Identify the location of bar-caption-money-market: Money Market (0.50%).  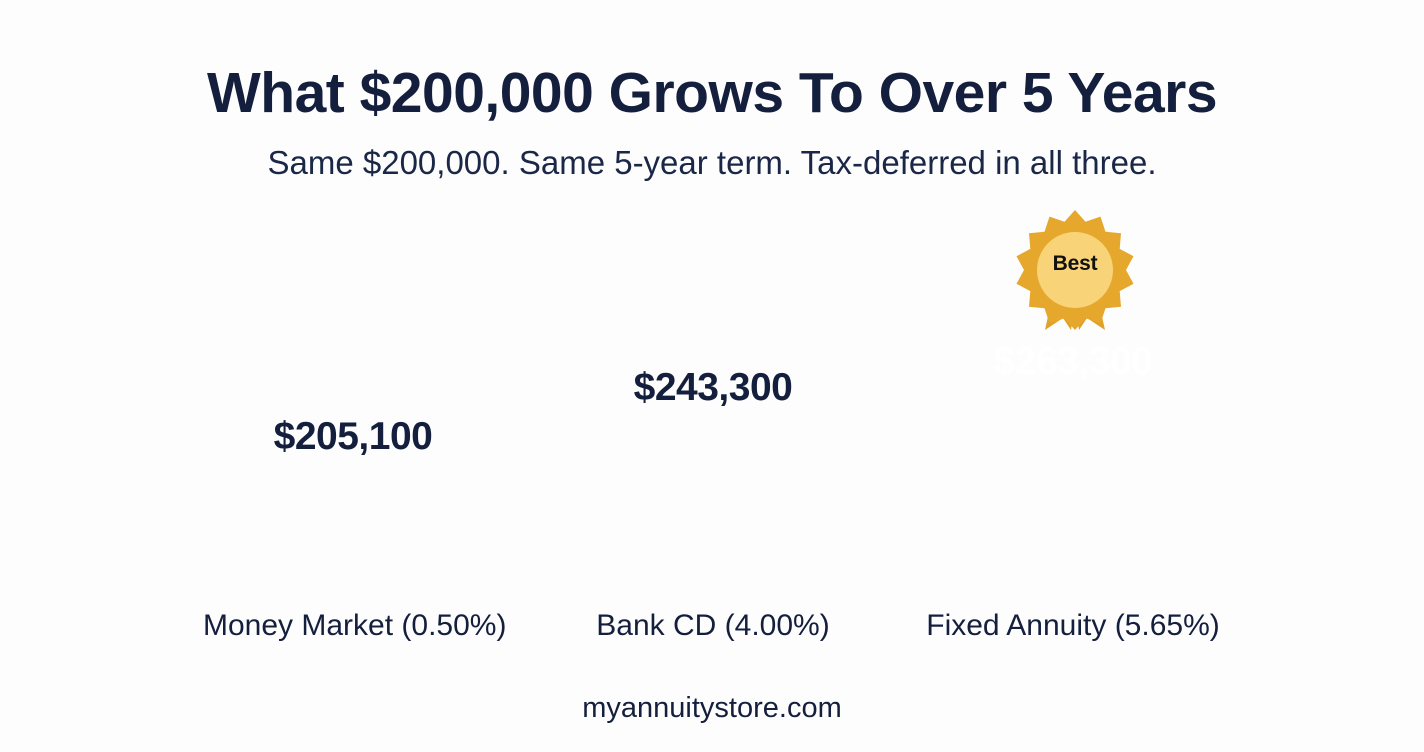
(355, 625).